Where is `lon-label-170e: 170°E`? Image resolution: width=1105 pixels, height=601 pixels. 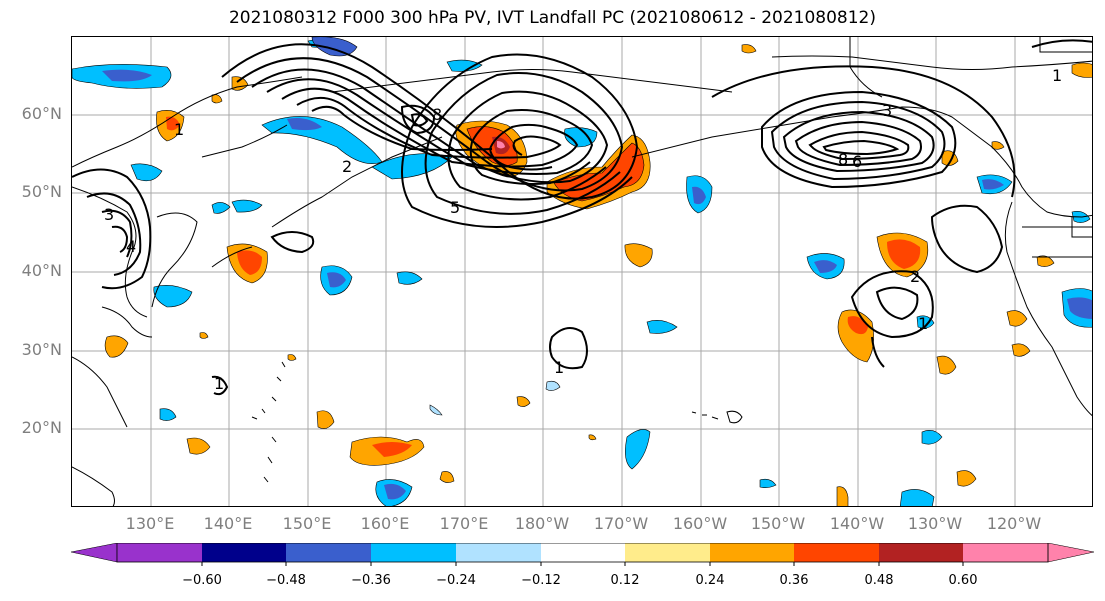
lon-label-170e: 170°E is located at coordinates (464, 523).